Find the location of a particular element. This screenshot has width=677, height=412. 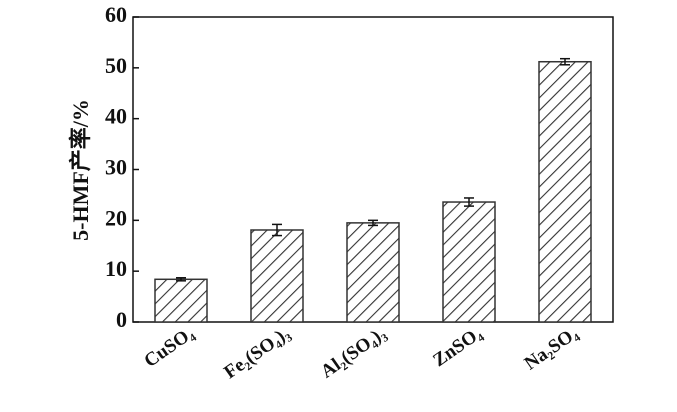

y-tick-label: 40 is located at coordinates (116, 116).